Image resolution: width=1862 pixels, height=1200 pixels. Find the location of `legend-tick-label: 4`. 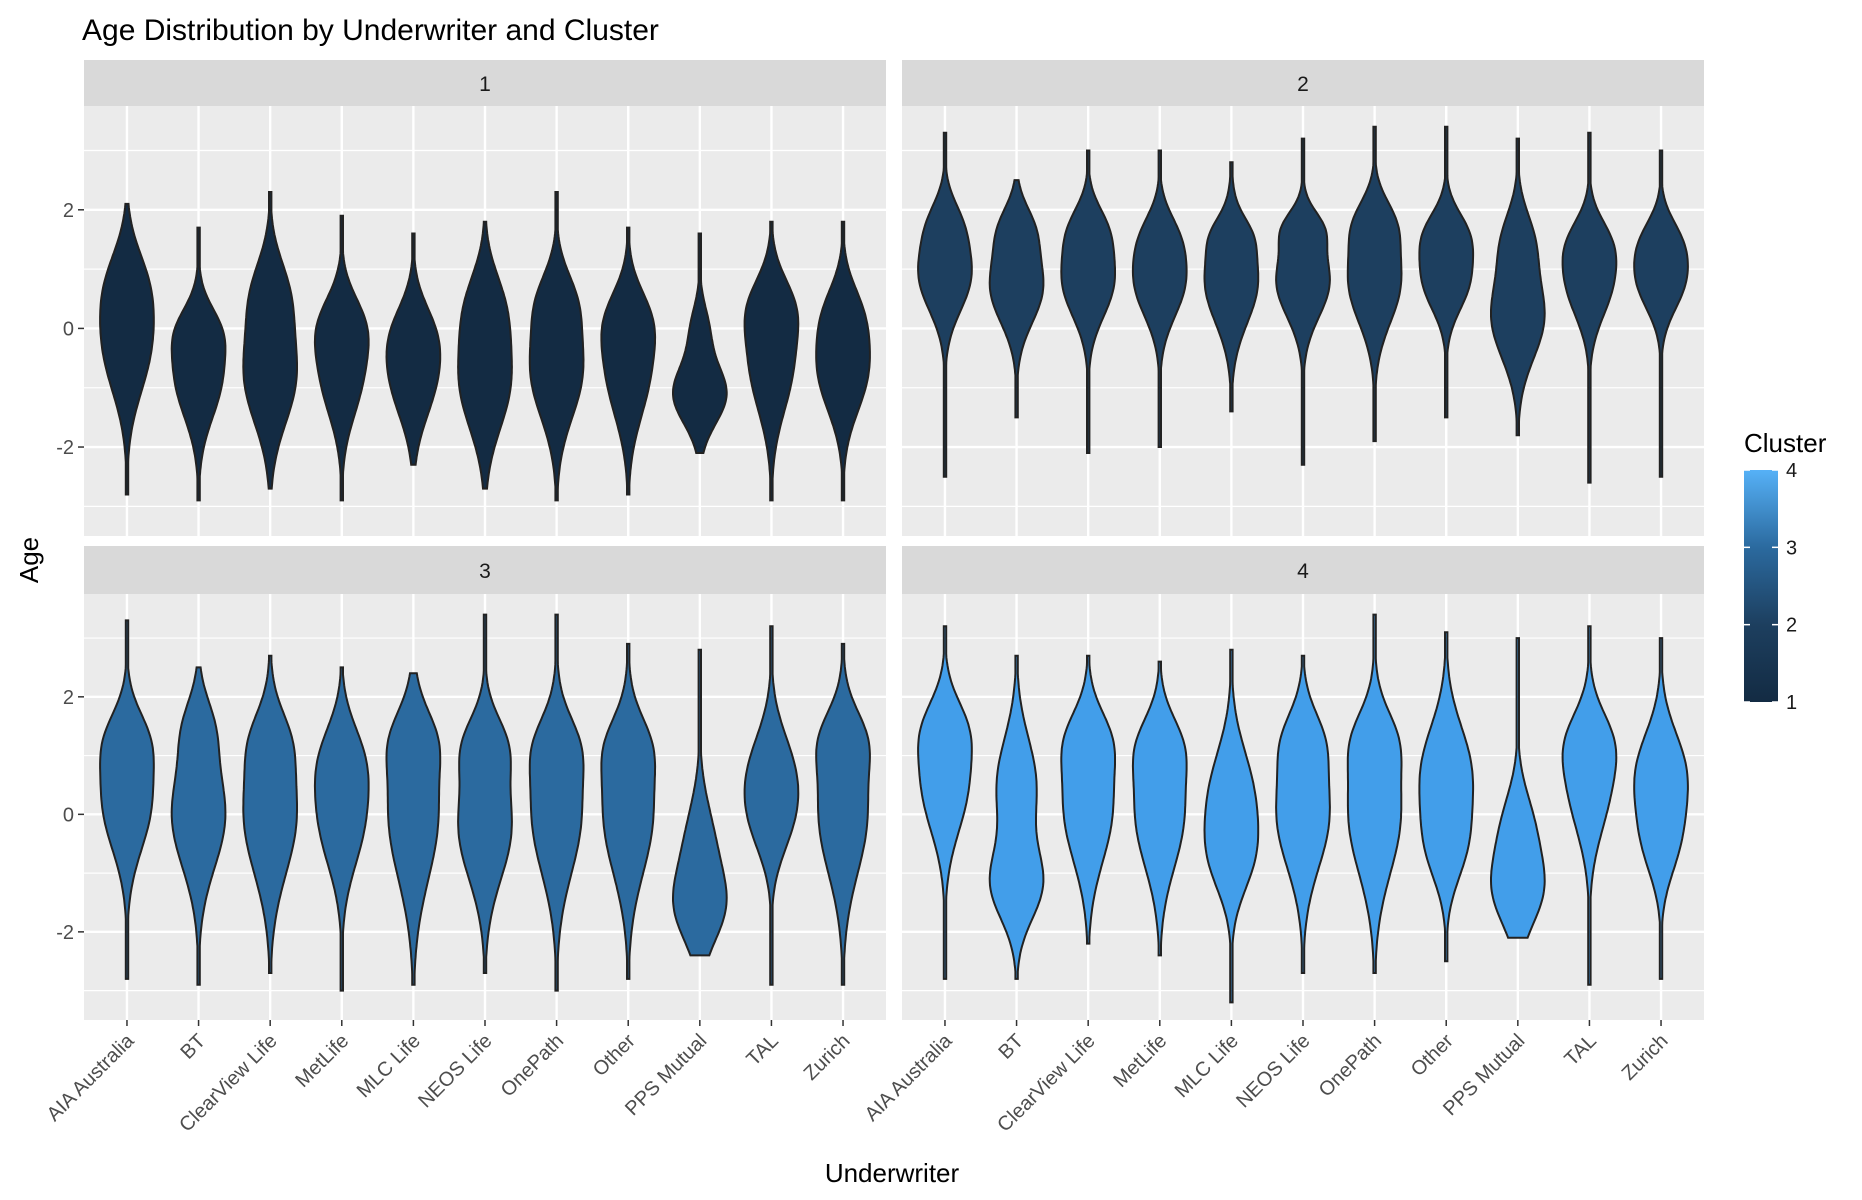

legend-tick-label: 4 is located at coordinates (1791, 471).